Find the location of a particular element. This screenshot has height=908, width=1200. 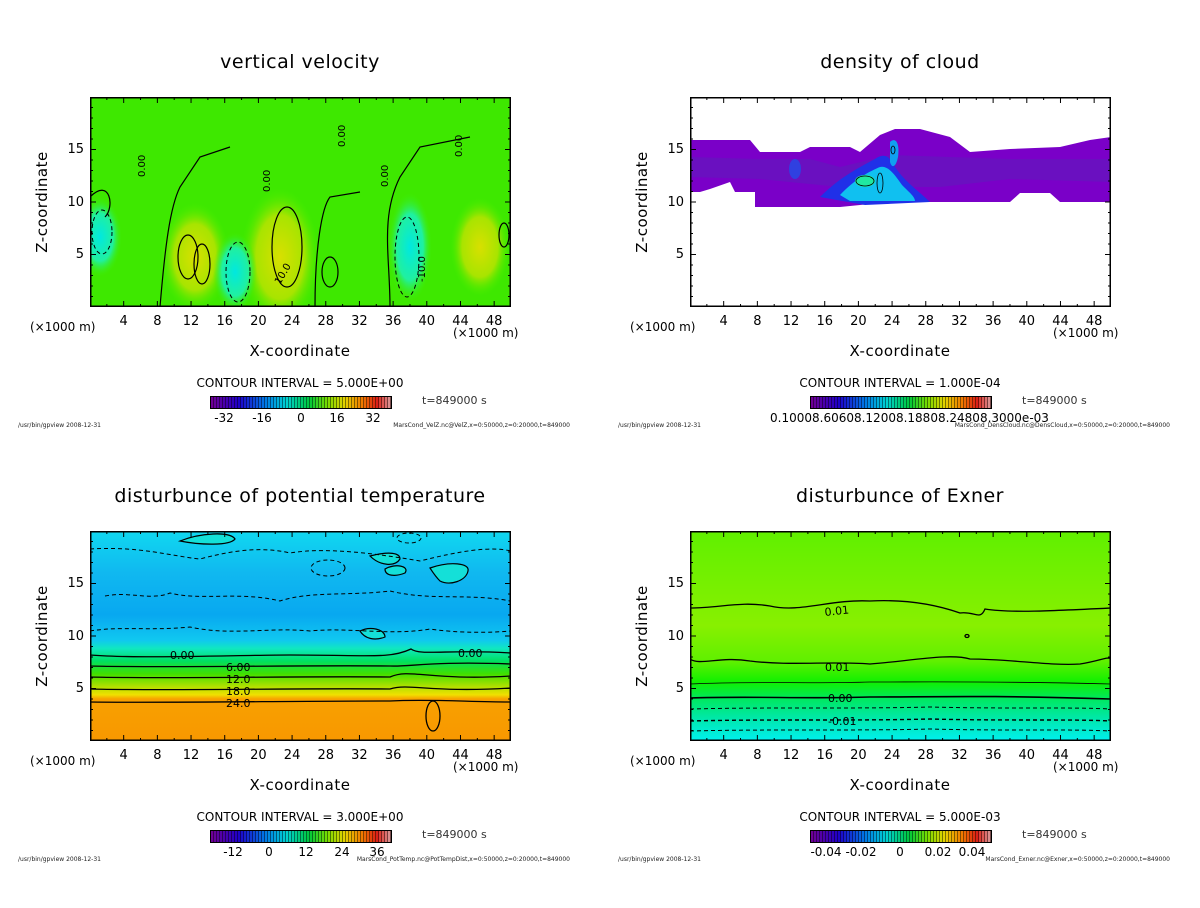

plot-area is located at coordinates (900, 202).